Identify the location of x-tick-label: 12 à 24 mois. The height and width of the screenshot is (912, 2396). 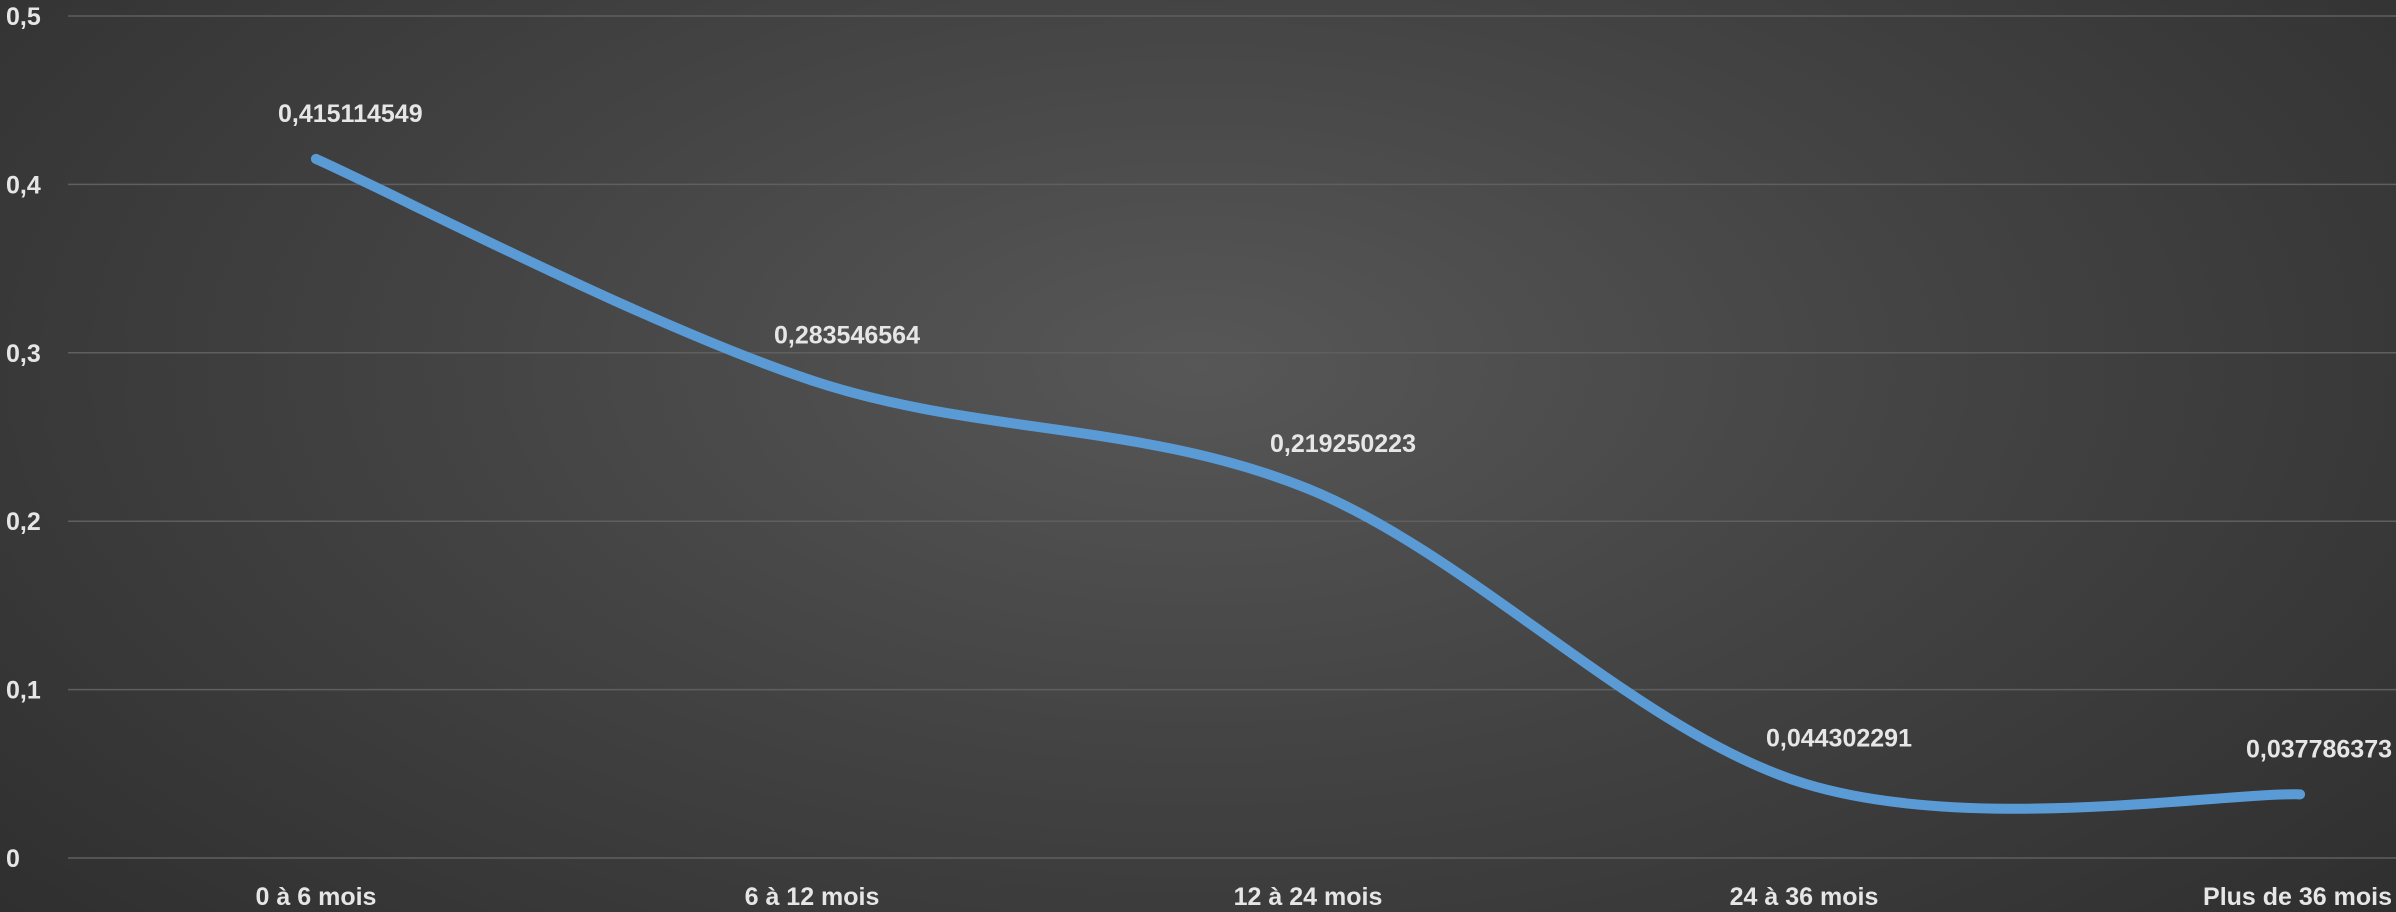
(1308, 897).